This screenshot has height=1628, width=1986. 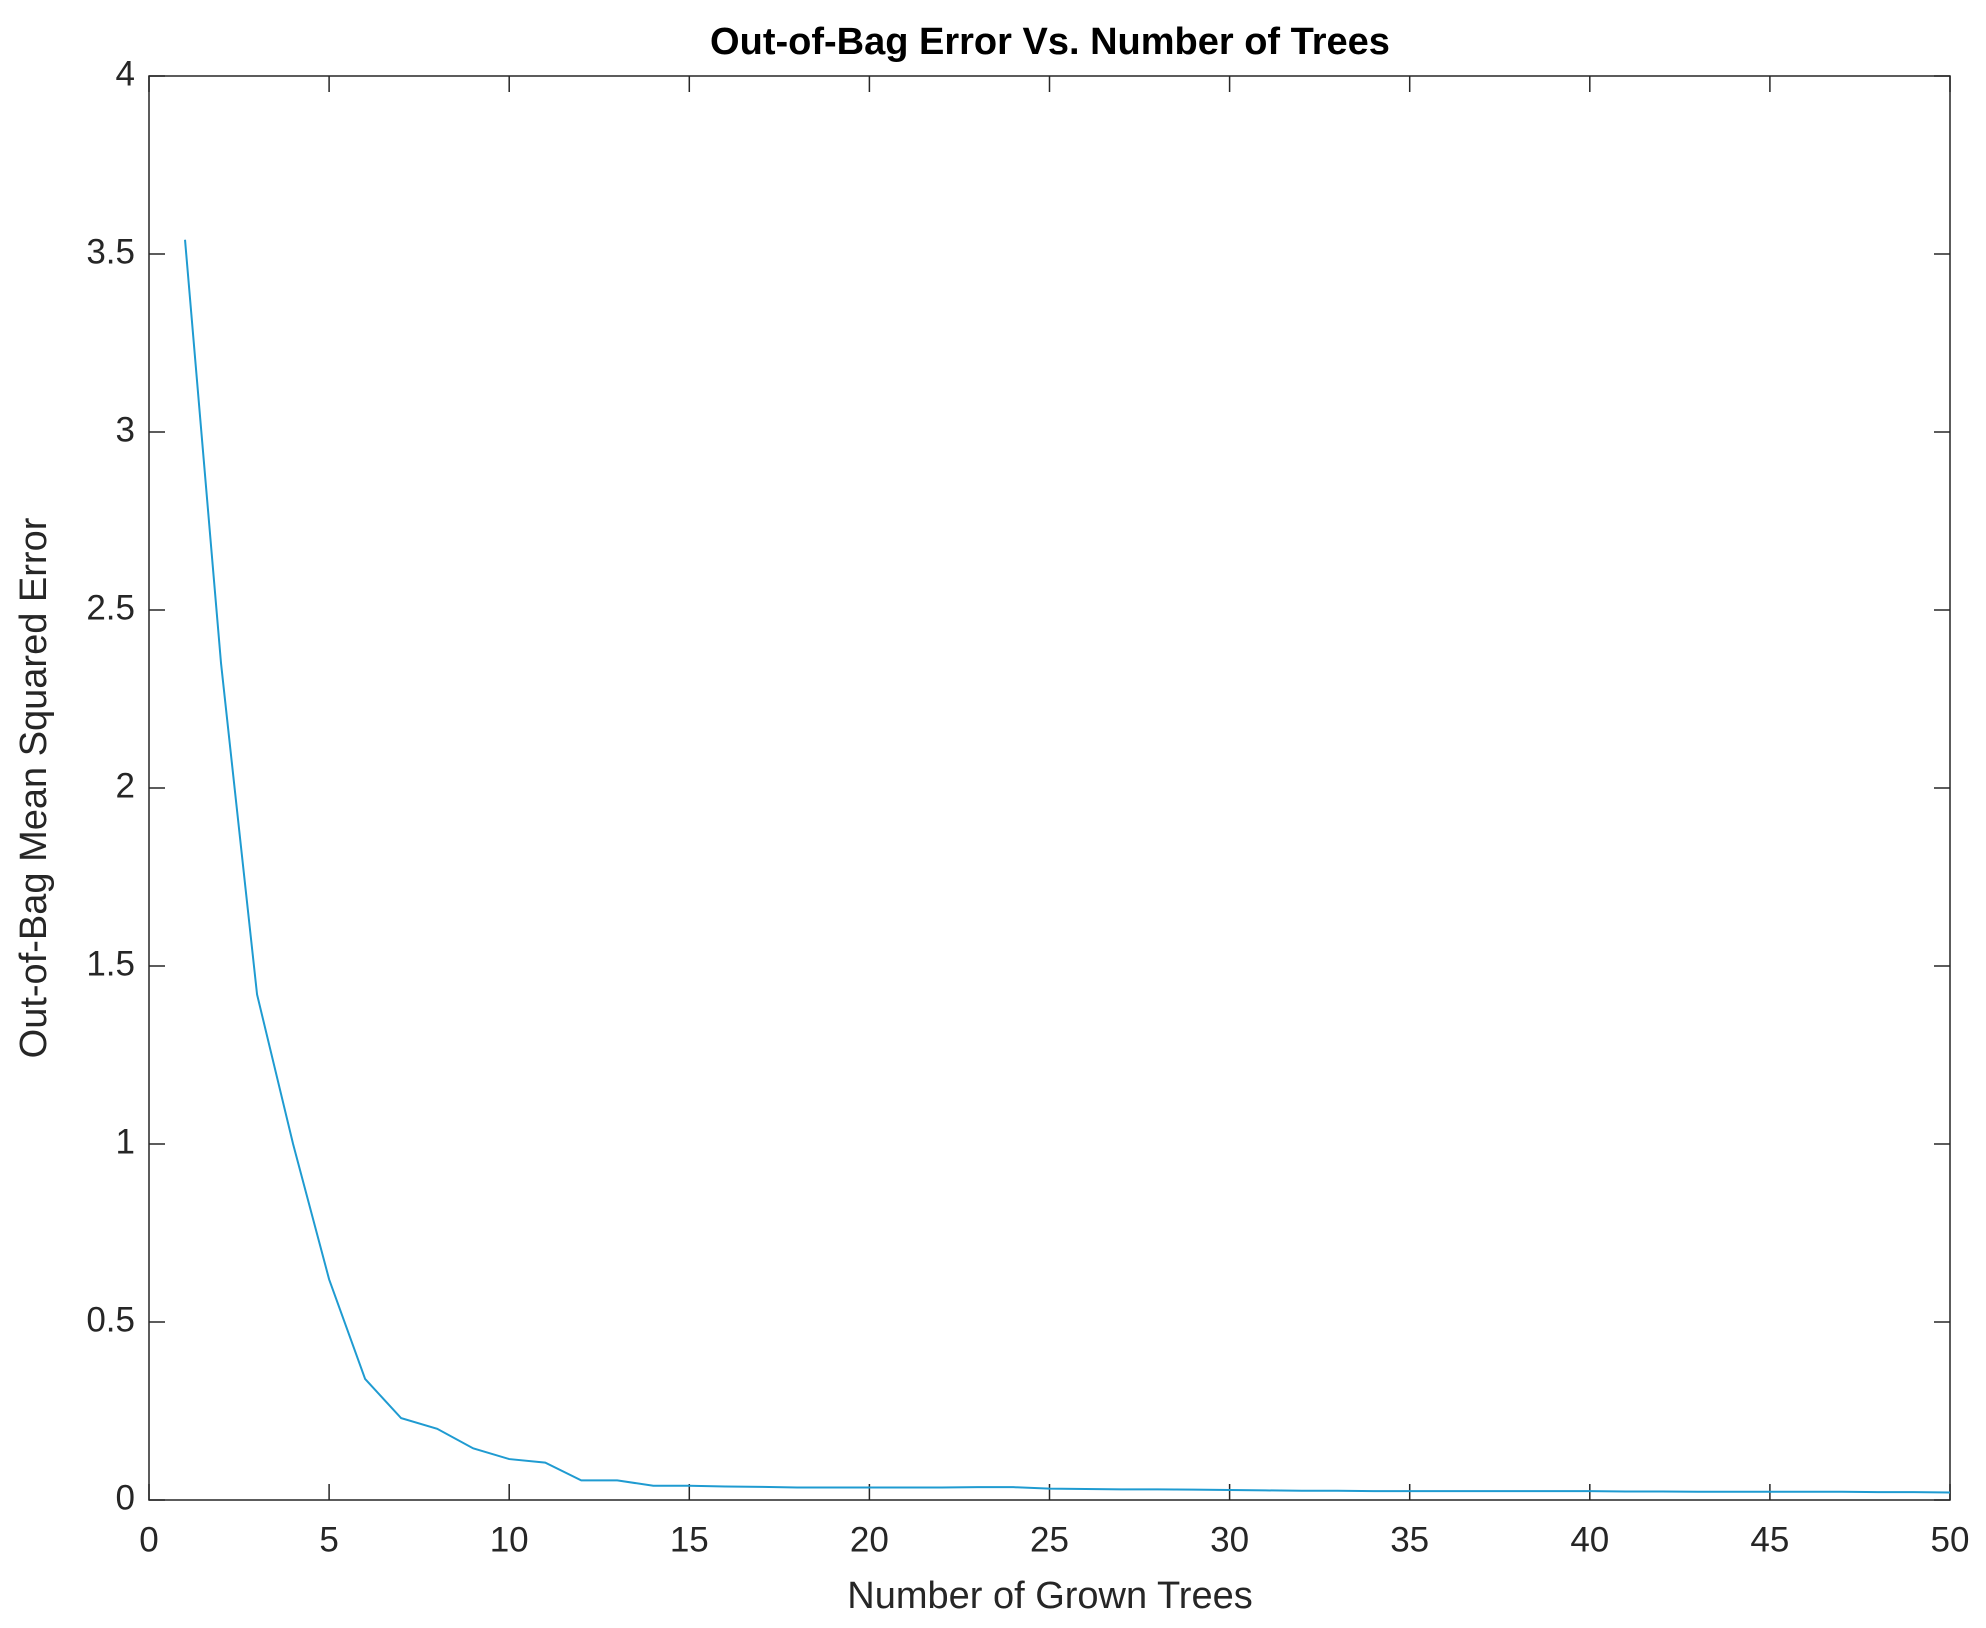 I want to click on chart-title: Out-of-Bag Error Vs. Number of Trees, so click(x=1050, y=42).